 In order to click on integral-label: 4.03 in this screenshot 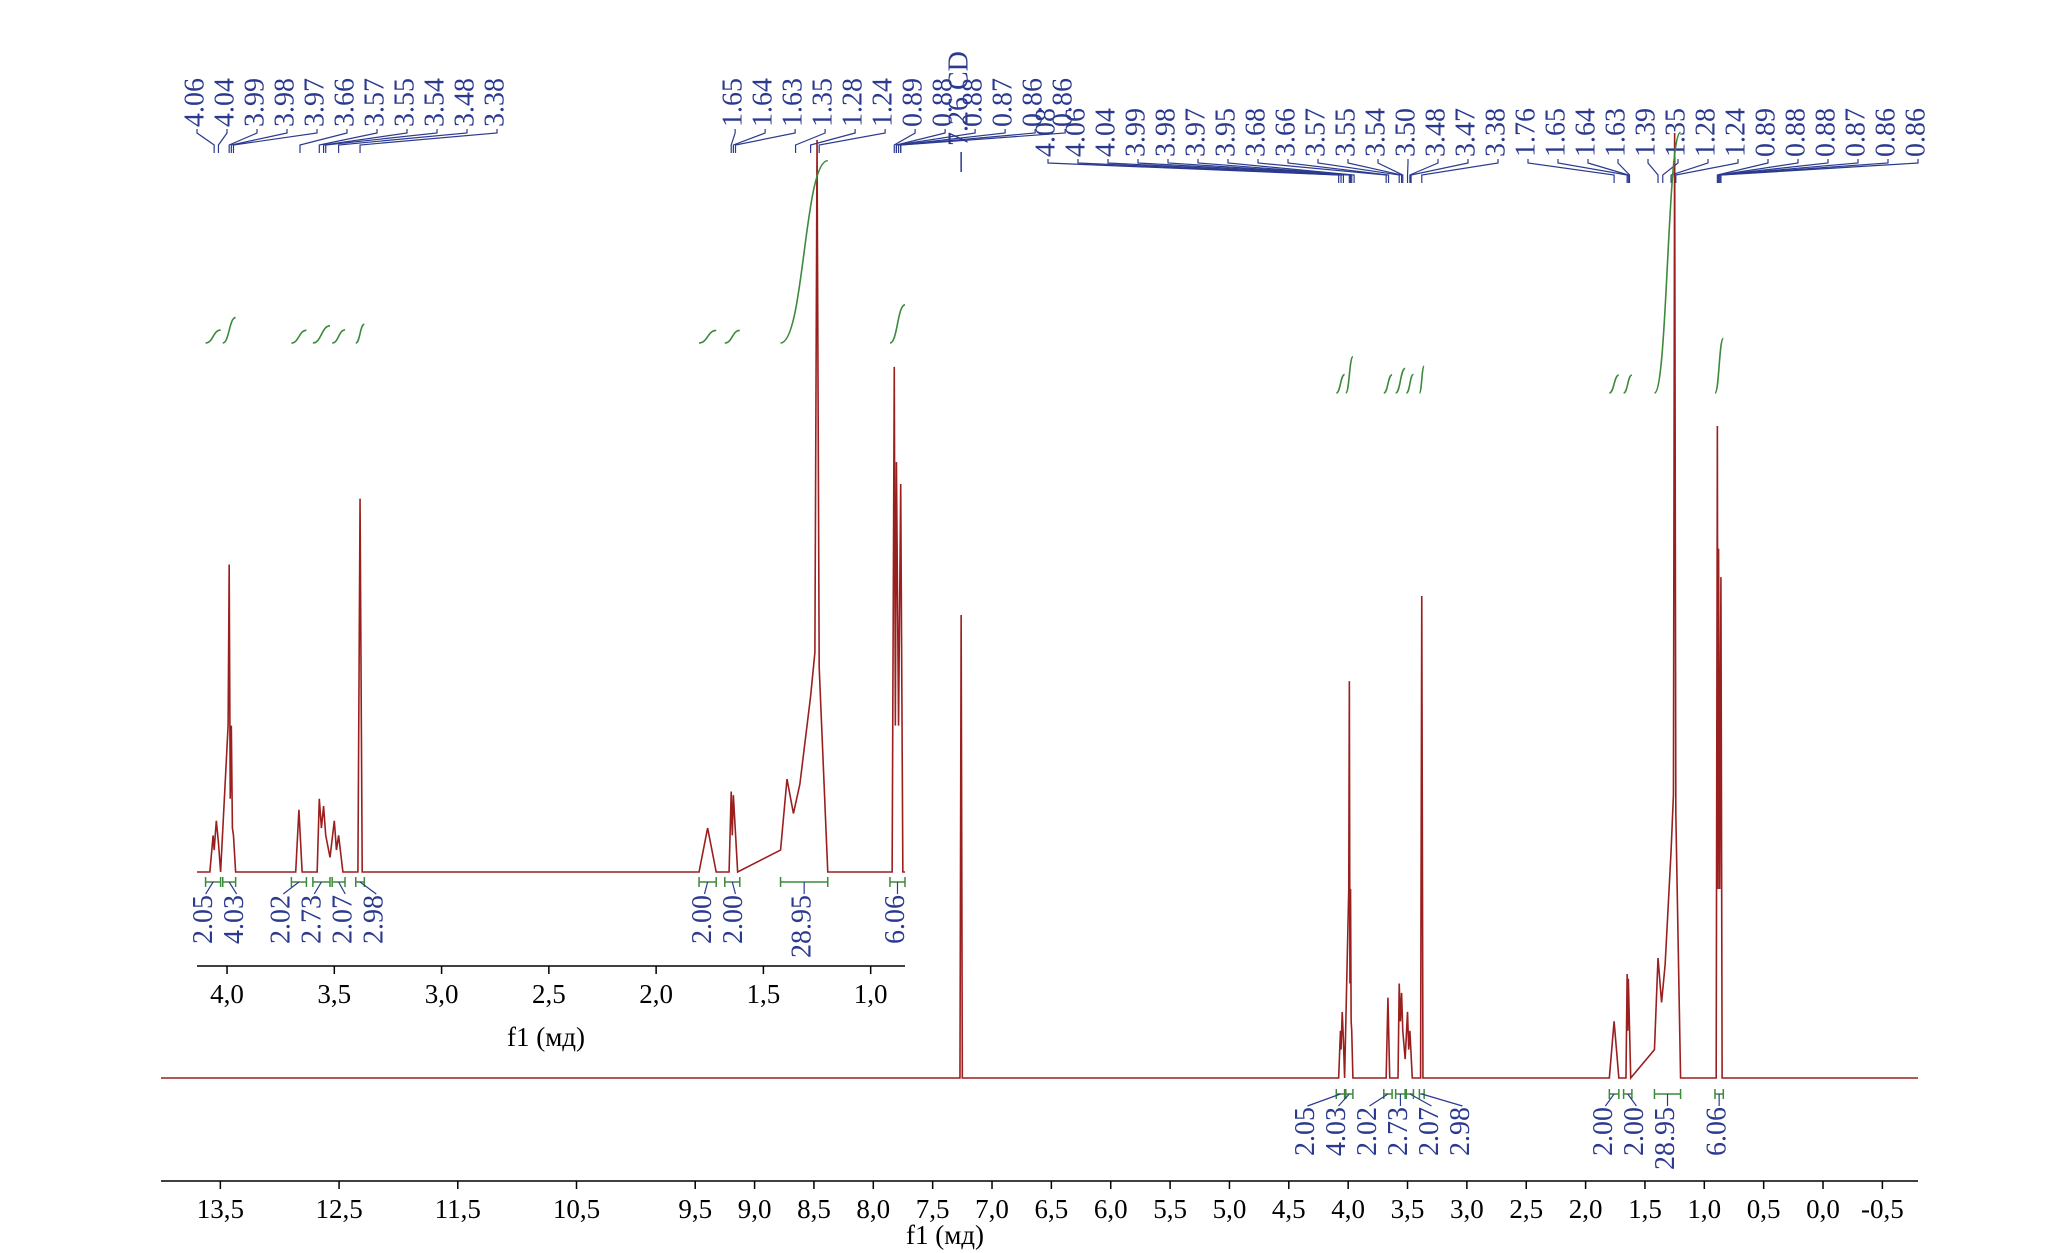, I will do `click(234, 919)`.